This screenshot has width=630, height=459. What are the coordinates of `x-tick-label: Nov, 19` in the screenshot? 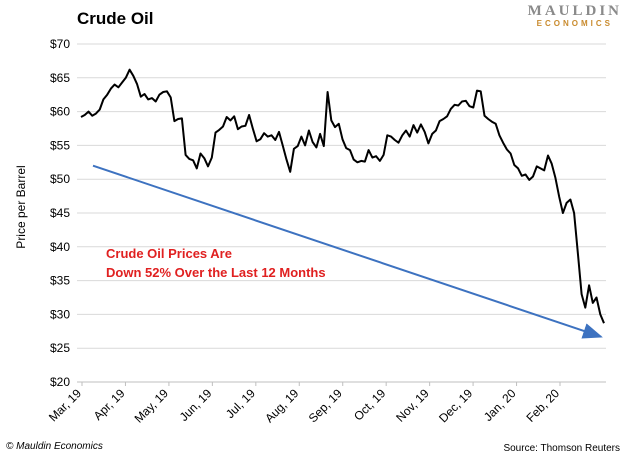 It's located at (412, 405).